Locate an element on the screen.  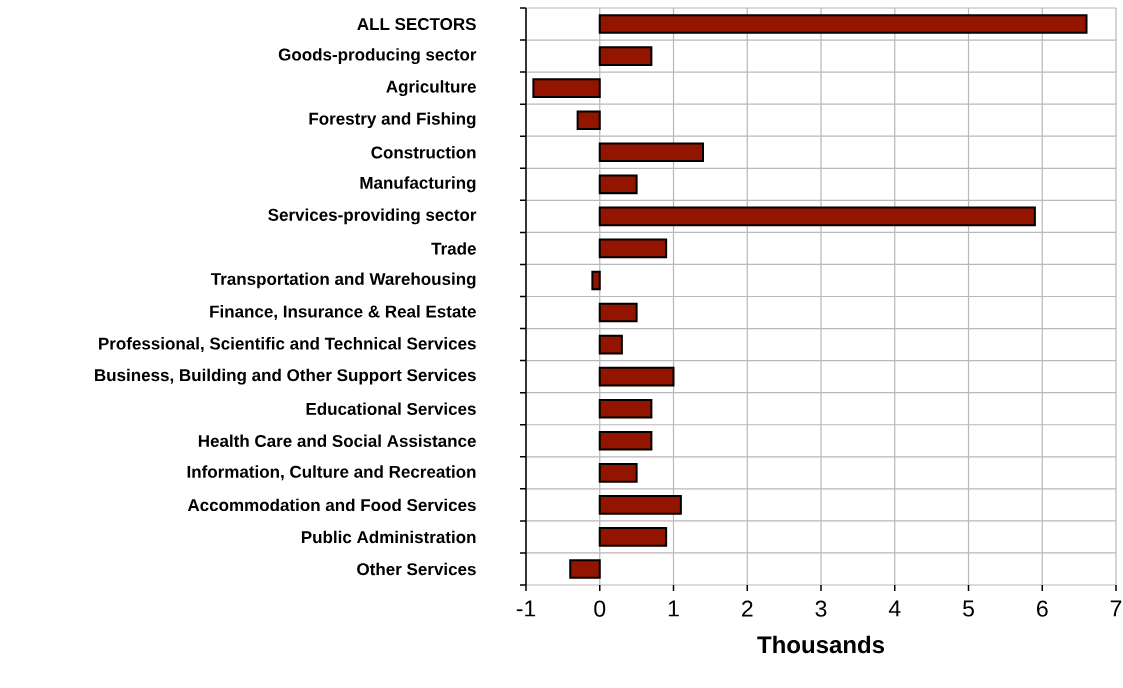
x-axis-title: Thousands is located at coordinates (821, 644).